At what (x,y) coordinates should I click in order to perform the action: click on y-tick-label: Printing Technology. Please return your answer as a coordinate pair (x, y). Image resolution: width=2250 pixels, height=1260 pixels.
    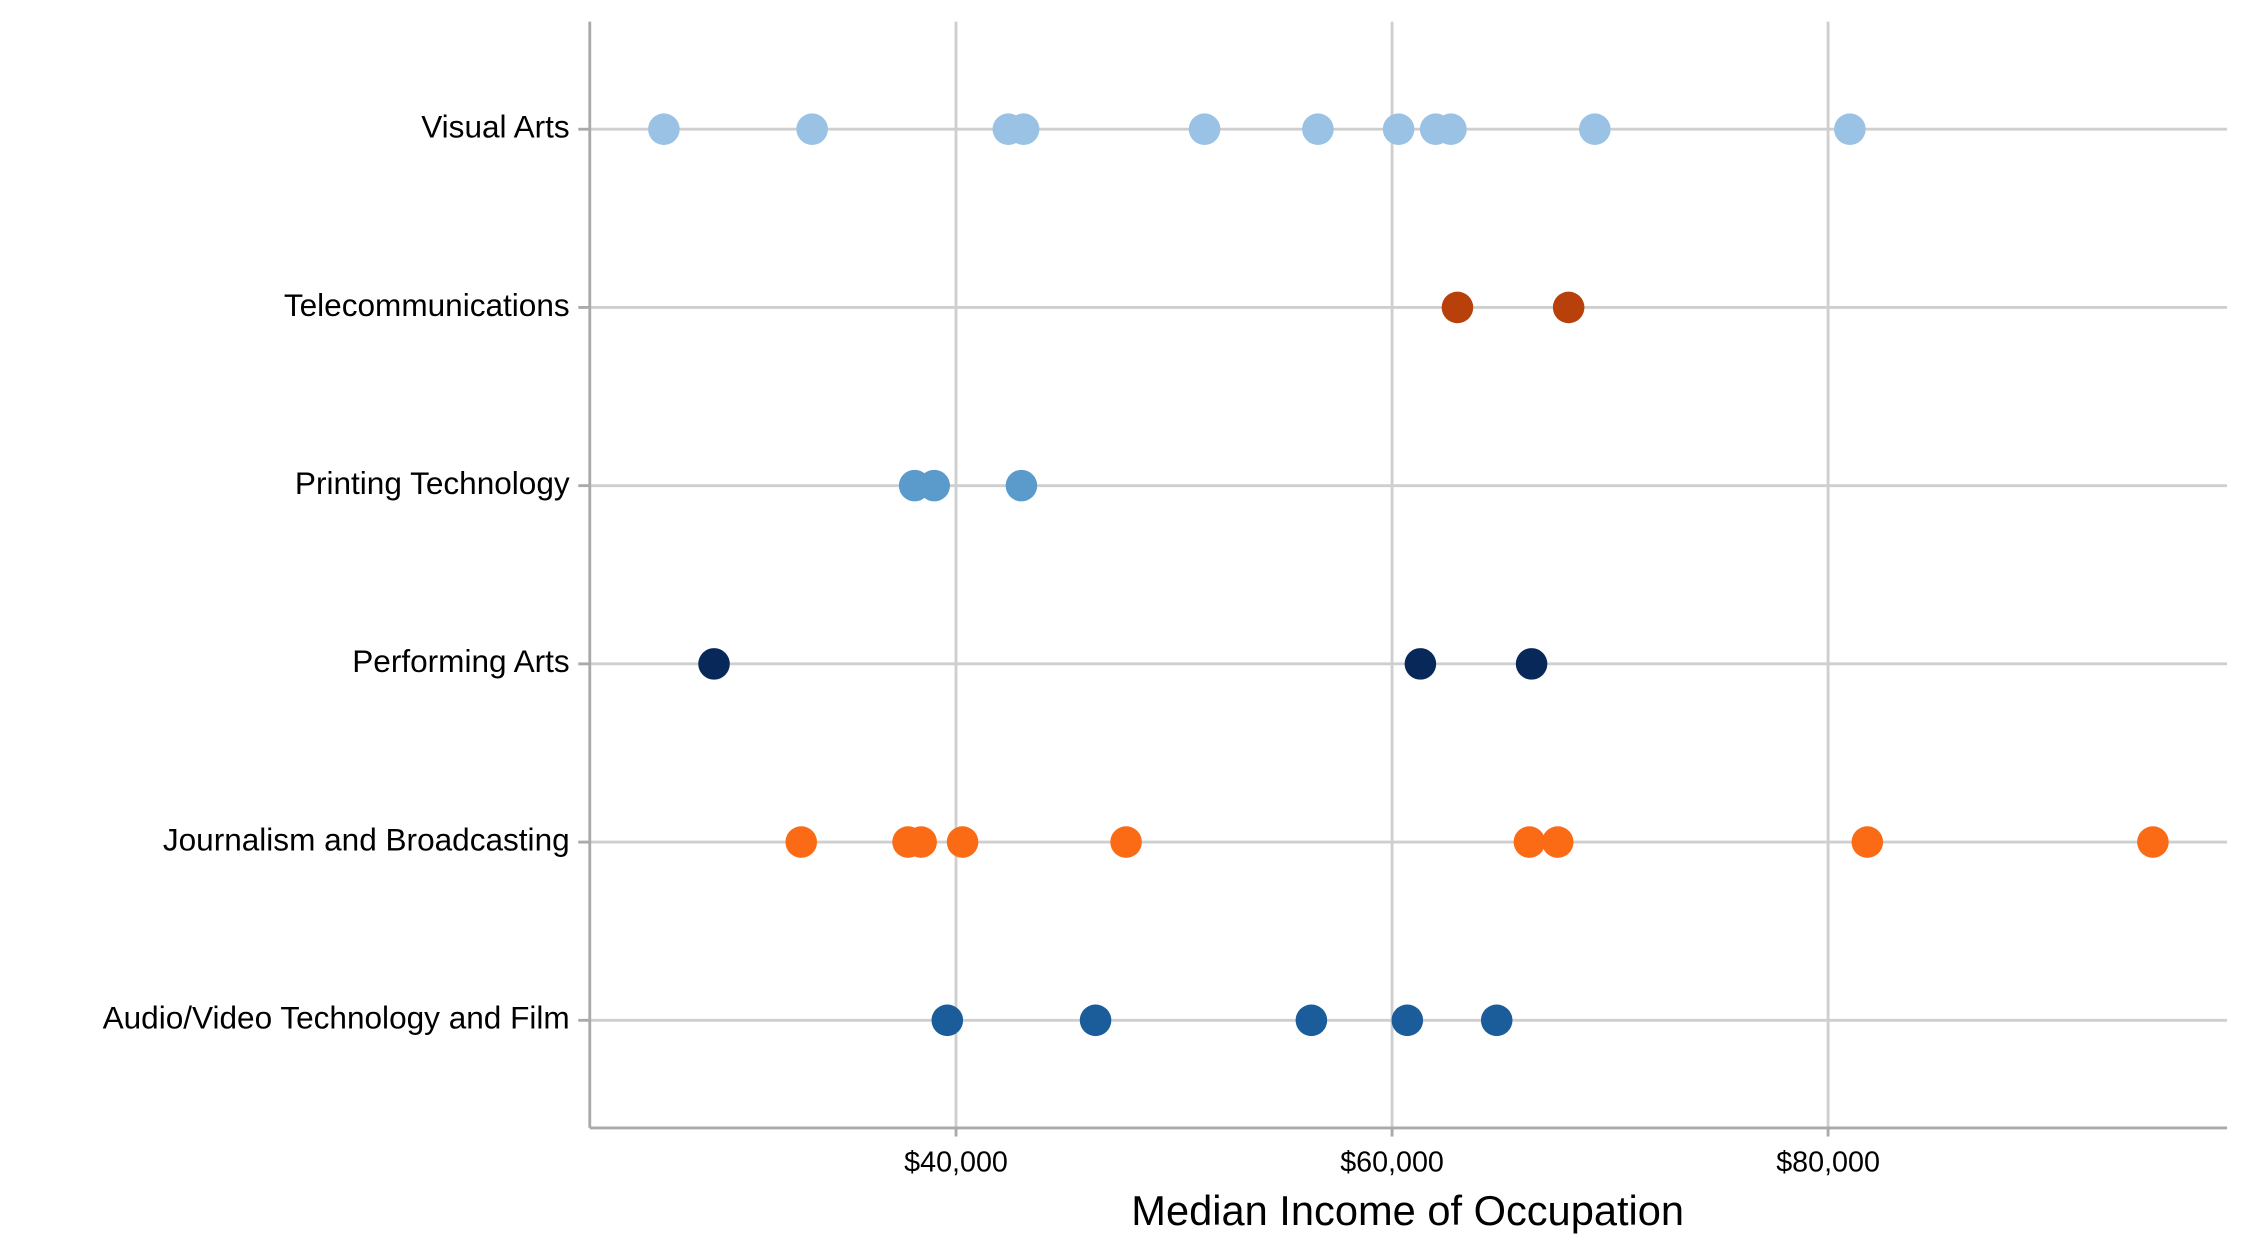
    Looking at the image, I should click on (432, 483).